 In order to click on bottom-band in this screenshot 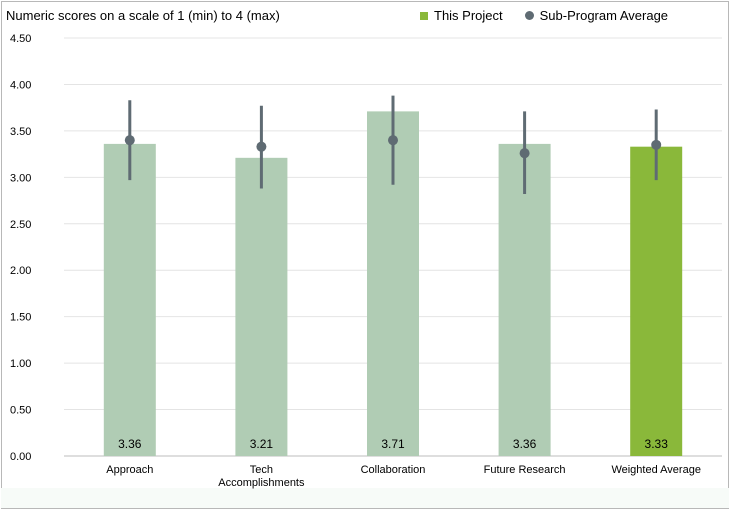, I will do `click(365, 498)`.